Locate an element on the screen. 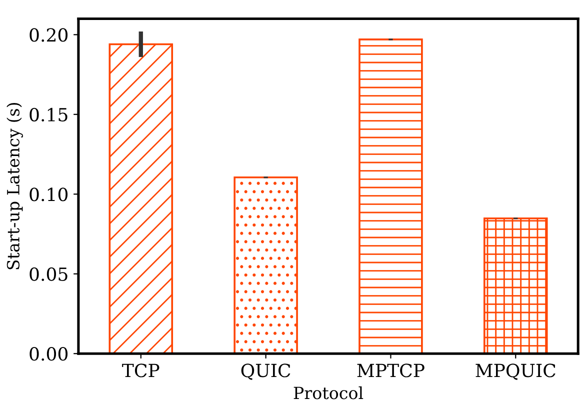 This screenshot has width=581, height=416. y-tick-label: 0.15 is located at coordinates (49, 115).